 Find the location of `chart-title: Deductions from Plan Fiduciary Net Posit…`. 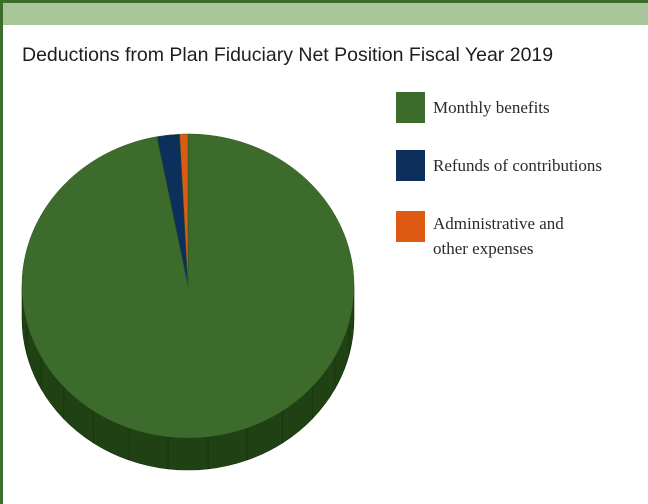

chart-title: Deductions from Plan Fiduciary Net Posit… is located at coordinates (288, 55).